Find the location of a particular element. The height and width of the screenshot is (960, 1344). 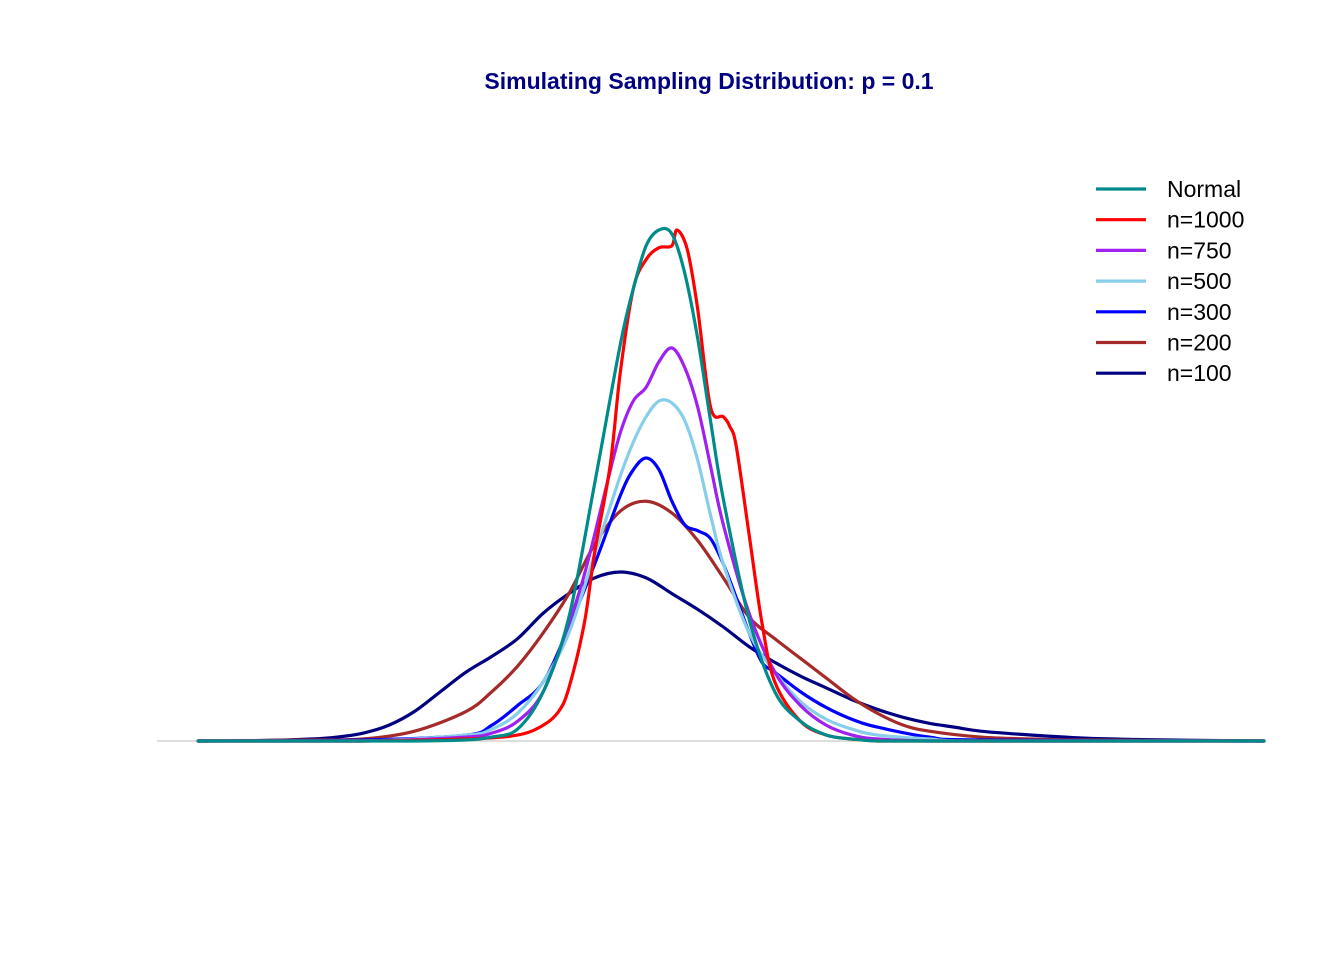

legend-label-n-500: n=500 is located at coordinates (1199, 281).